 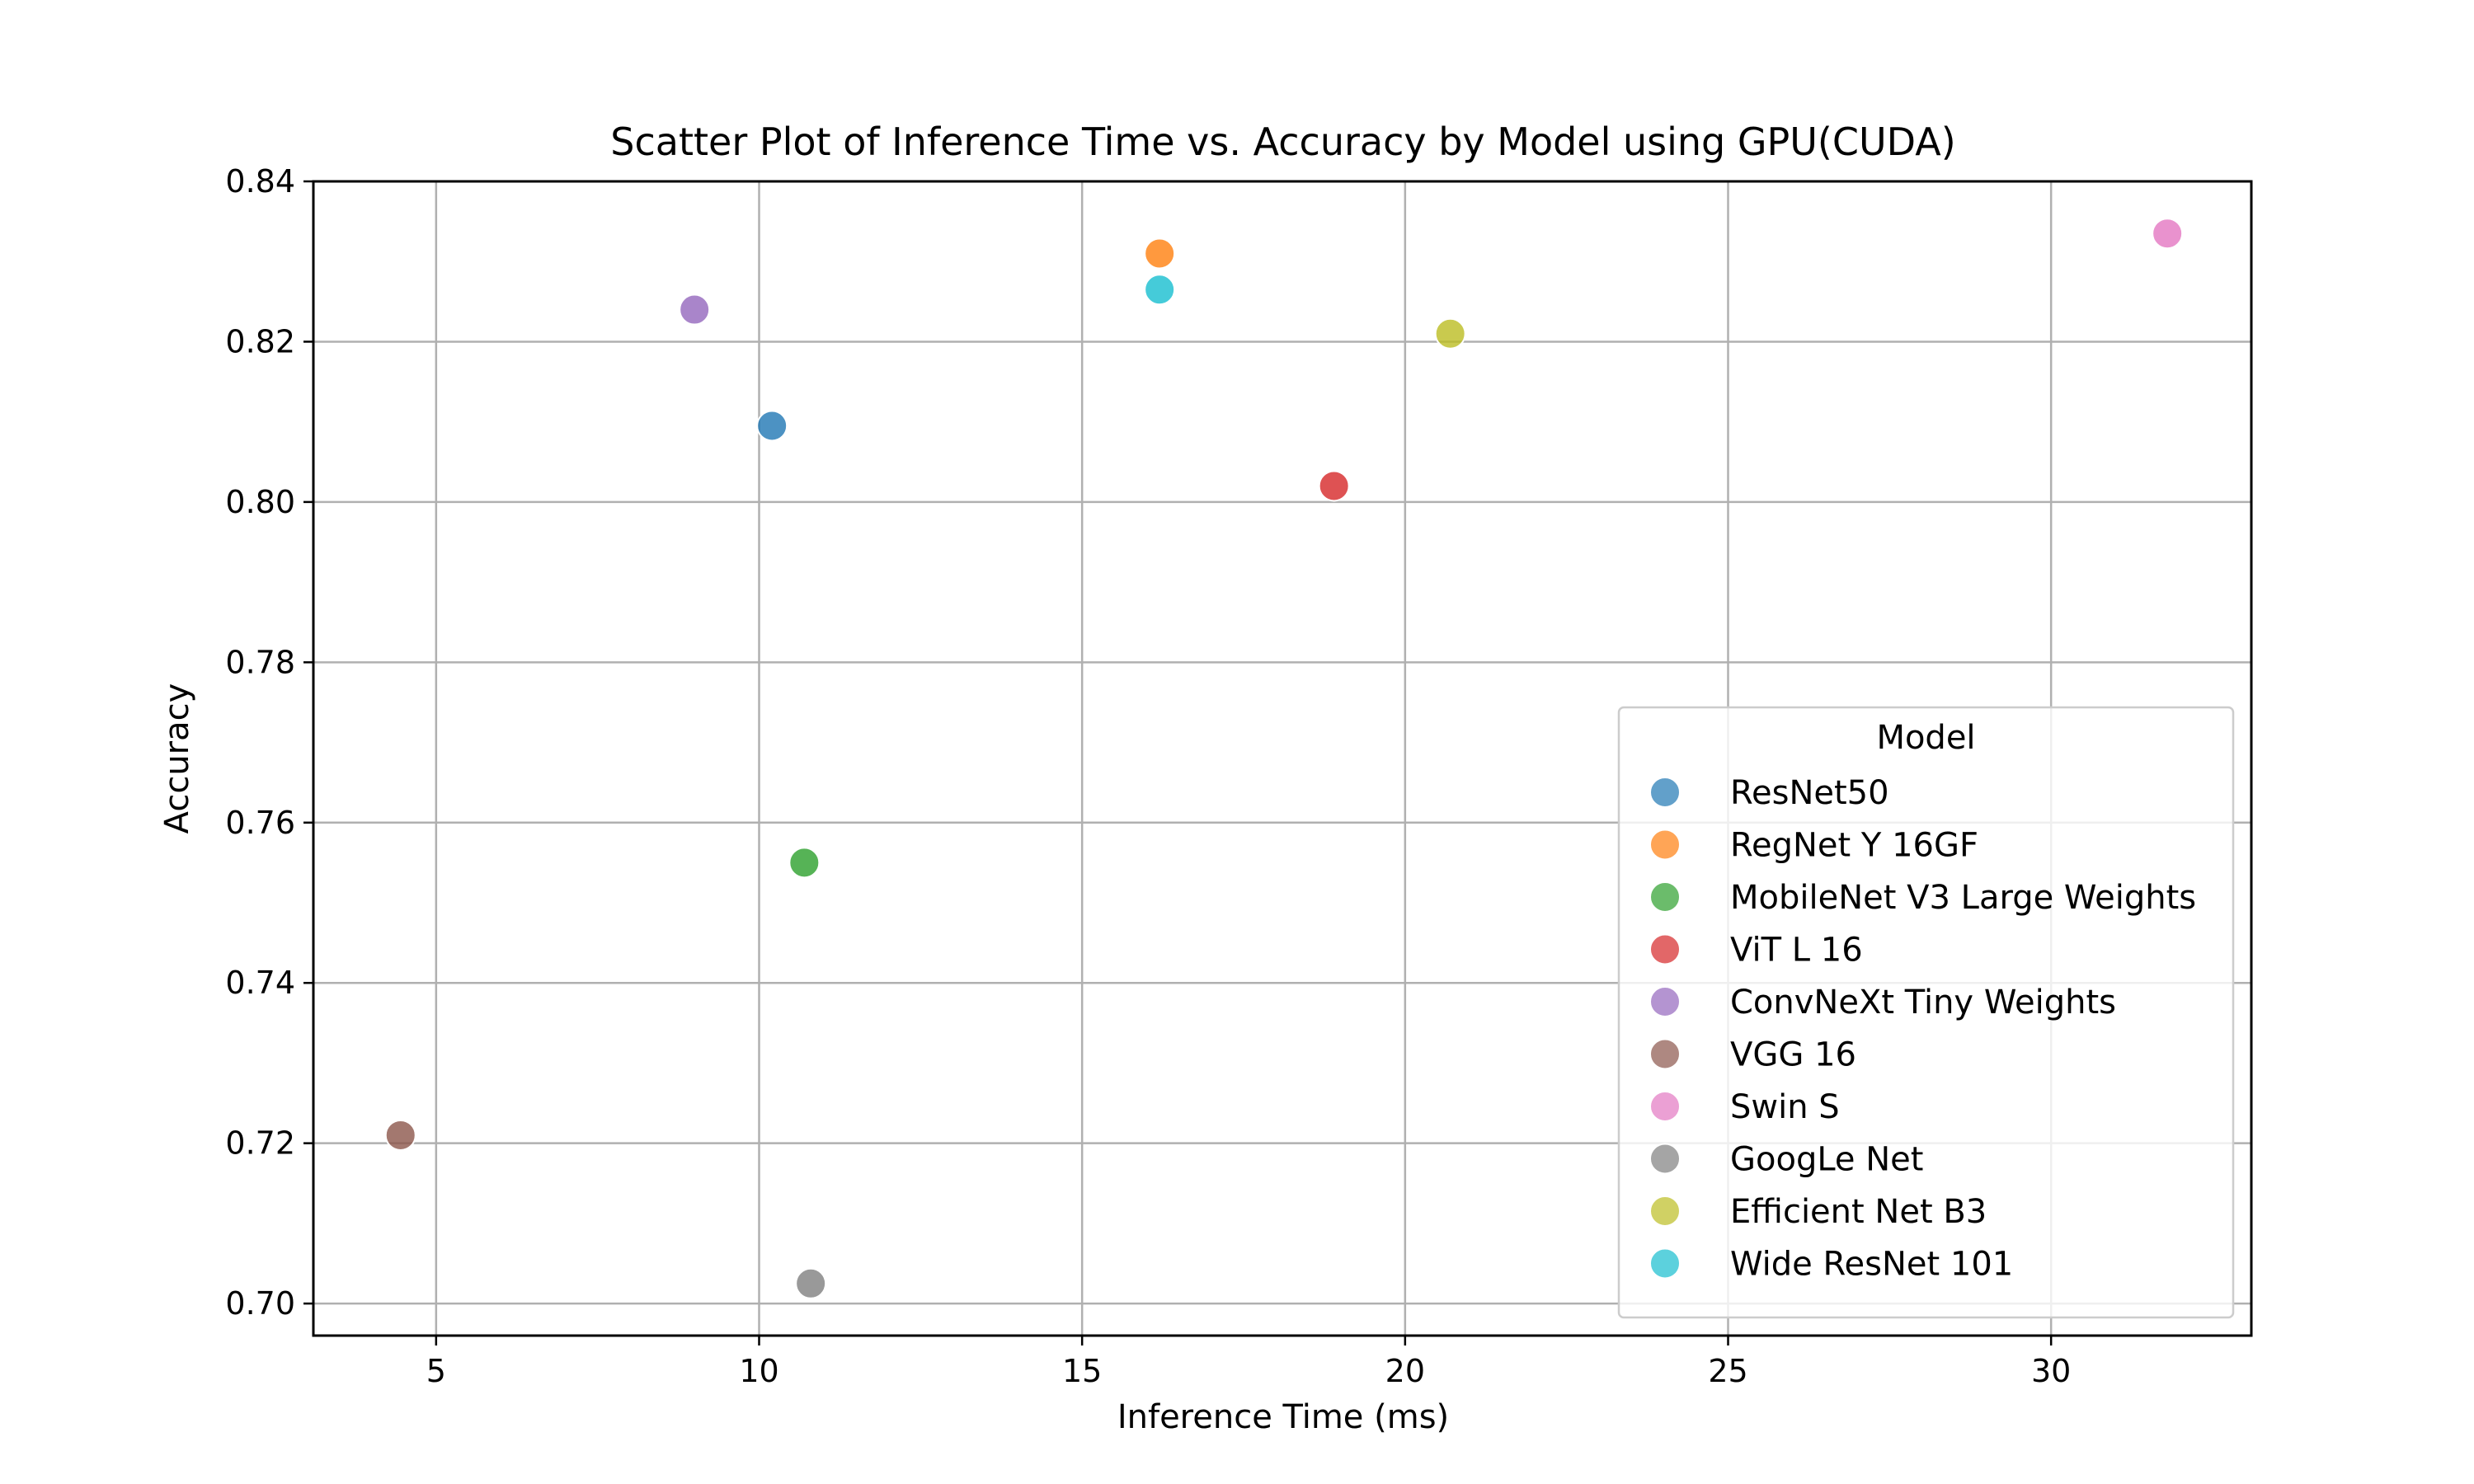 What do you see at coordinates (260, 662) in the screenshot?
I see `y-tick-label: 0.78` at bounding box center [260, 662].